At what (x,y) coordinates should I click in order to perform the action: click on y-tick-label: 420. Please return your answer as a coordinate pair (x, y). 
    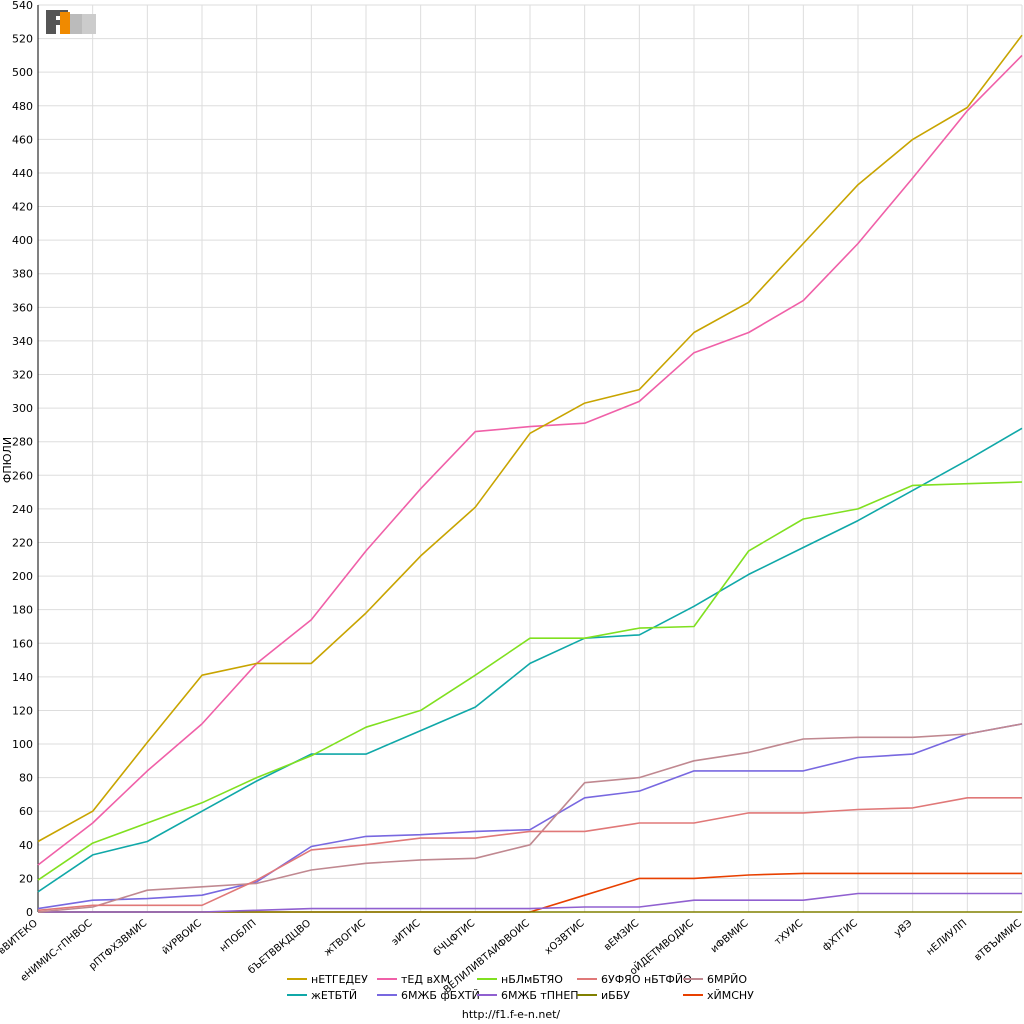
    Looking at the image, I should click on (22, 207).